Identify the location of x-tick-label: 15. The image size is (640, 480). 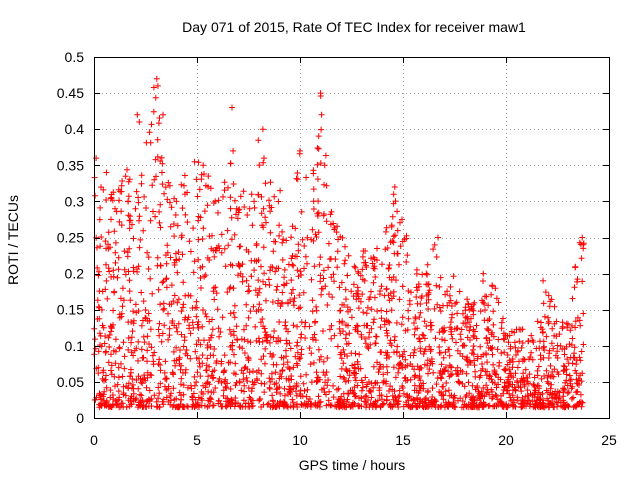
(403, 440).